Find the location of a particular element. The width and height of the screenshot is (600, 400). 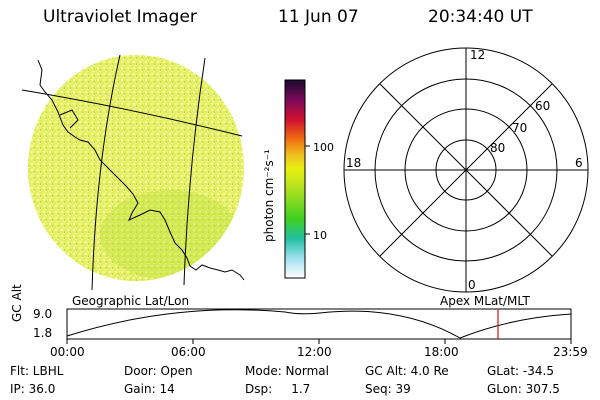

mlat-label-70: 70 is located at coordinates (519, 128).